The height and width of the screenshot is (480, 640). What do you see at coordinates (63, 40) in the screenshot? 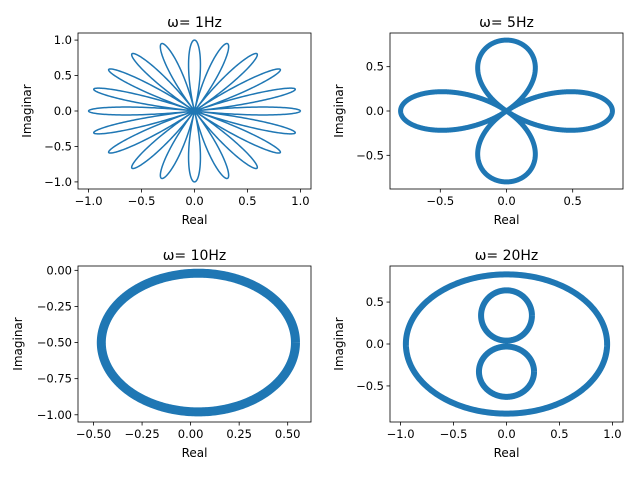
I see `y-tick-label: 1.0` at bounding box center [63, 40].